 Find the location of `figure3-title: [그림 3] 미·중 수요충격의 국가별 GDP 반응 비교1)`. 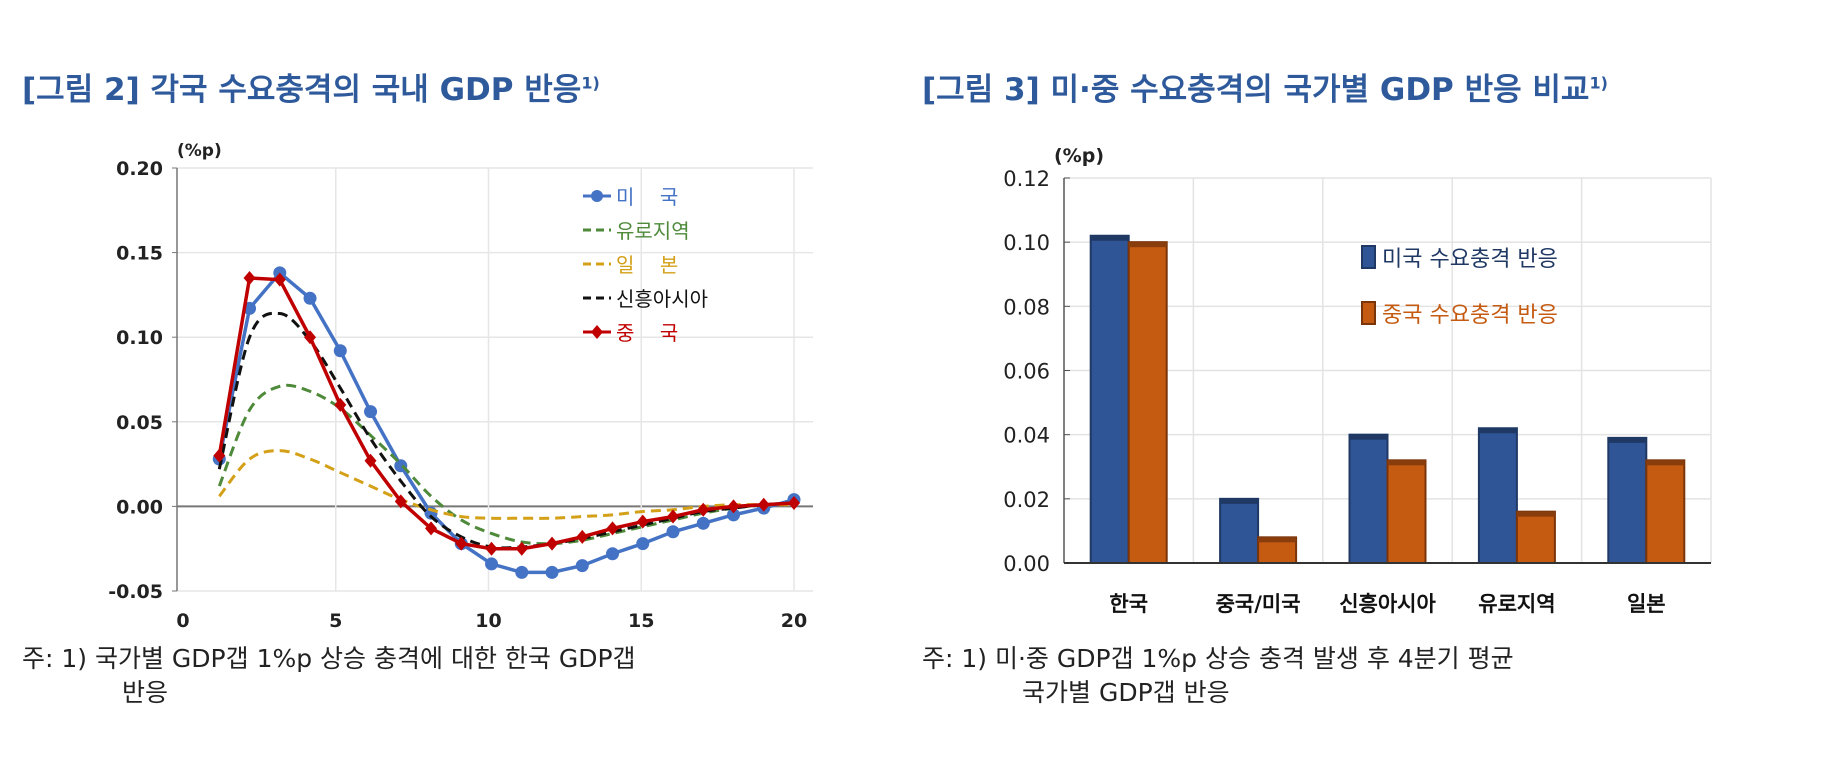

figure3-title: [그림 3] 미·중 수요충격의 국가별 GDP 반응 비교1) is located at coordinates (1265, 86).